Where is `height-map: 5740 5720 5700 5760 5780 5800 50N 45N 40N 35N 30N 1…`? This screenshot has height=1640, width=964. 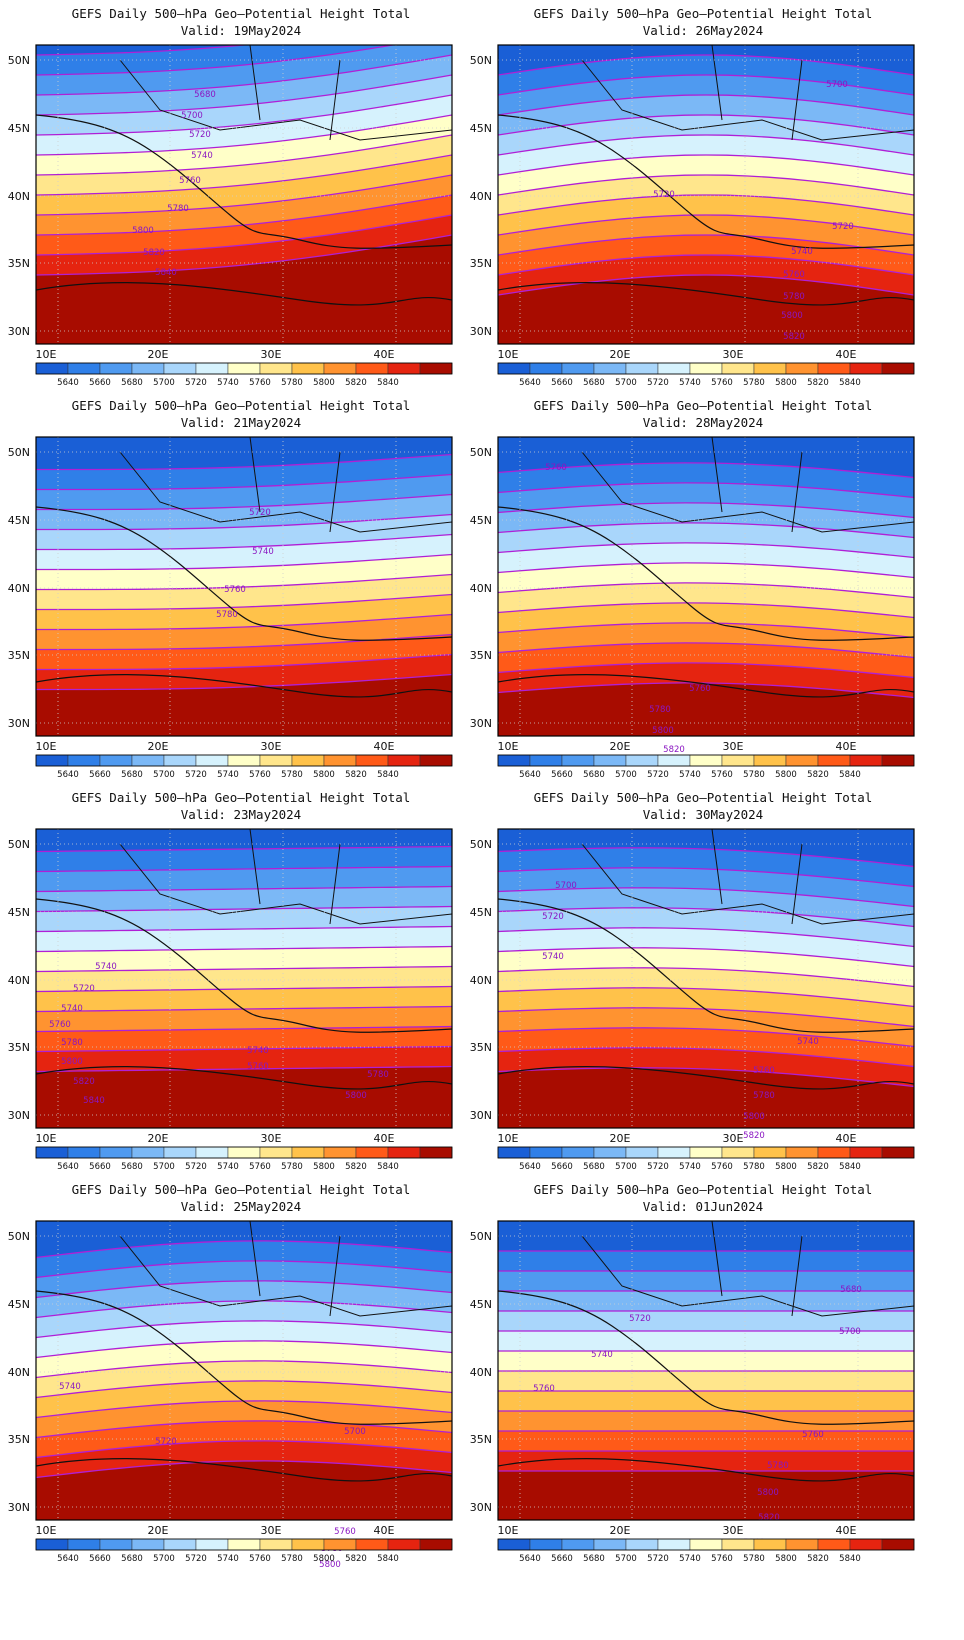 height-map: 5740 5720 5700 5760 5780 5800 50N 45N 40N 35N 30N 1… is located at coordinates (230, 1395).